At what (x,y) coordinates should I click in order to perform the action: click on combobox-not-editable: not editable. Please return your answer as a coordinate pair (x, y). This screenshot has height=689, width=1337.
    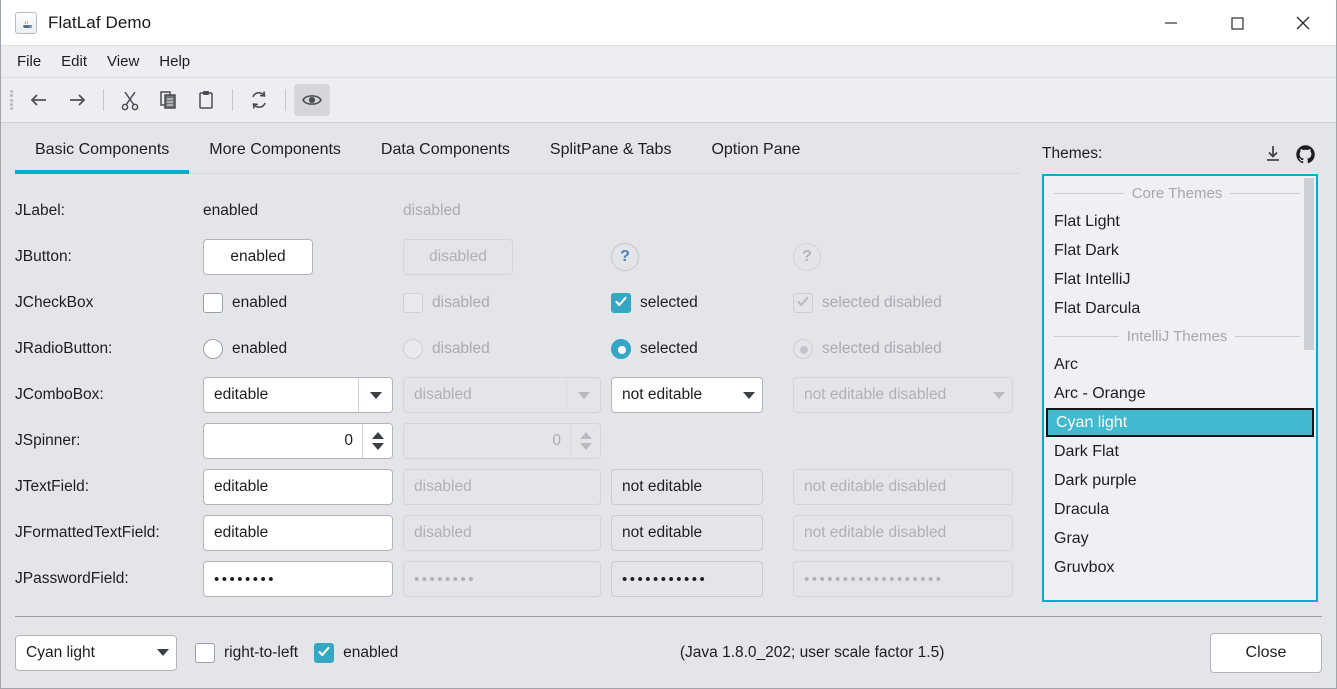
    Looking at the image, I should click on (687, 395).